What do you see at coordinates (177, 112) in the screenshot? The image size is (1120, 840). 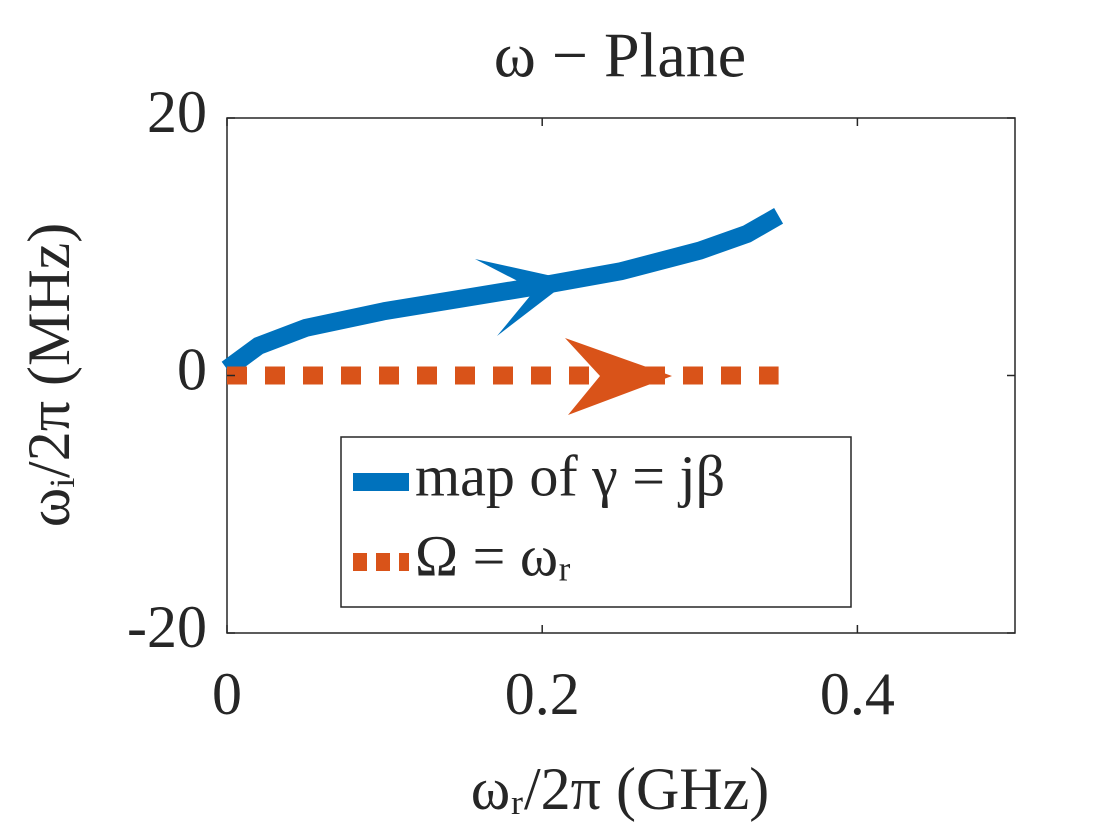 I see `y-tick-label: 20` at bounding box center [177, 112].